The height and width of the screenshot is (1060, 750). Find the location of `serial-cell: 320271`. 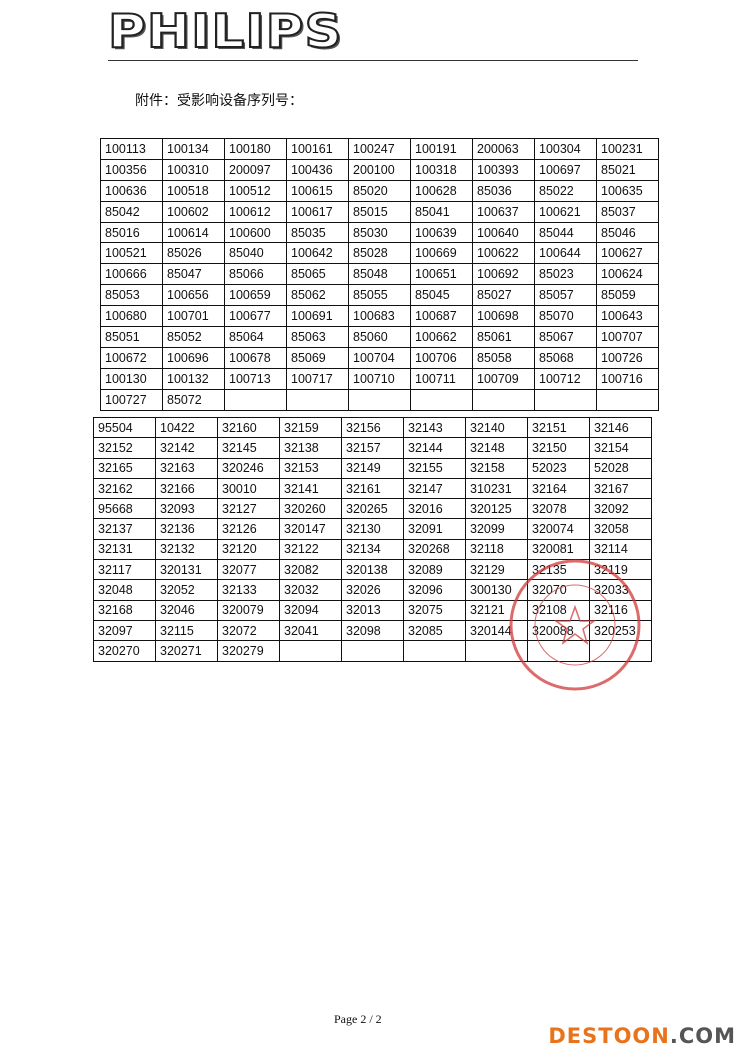

serial-cell: 320271 is located at coordinates (186, 651).